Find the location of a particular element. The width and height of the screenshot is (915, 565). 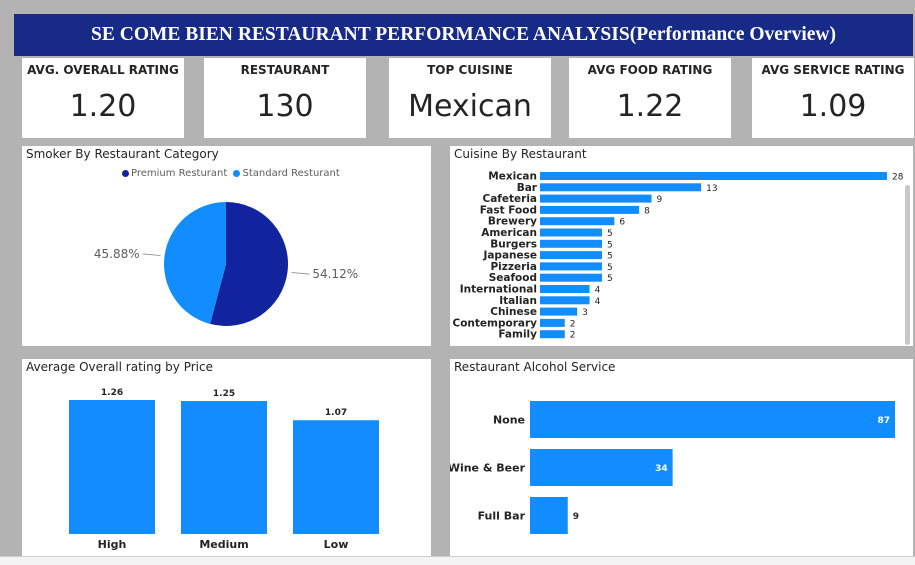

alcohol-chart-svg: None 87 Wine & Beer 34 Full Bar 9 is located at coordinates (672, 467).